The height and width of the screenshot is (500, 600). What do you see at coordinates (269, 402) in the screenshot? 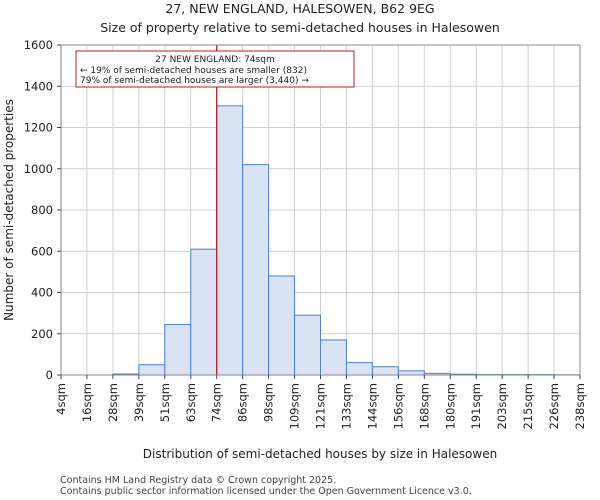
I see `x-tick-label-98sqm: 98sqm` at bounding box center [269, 402].